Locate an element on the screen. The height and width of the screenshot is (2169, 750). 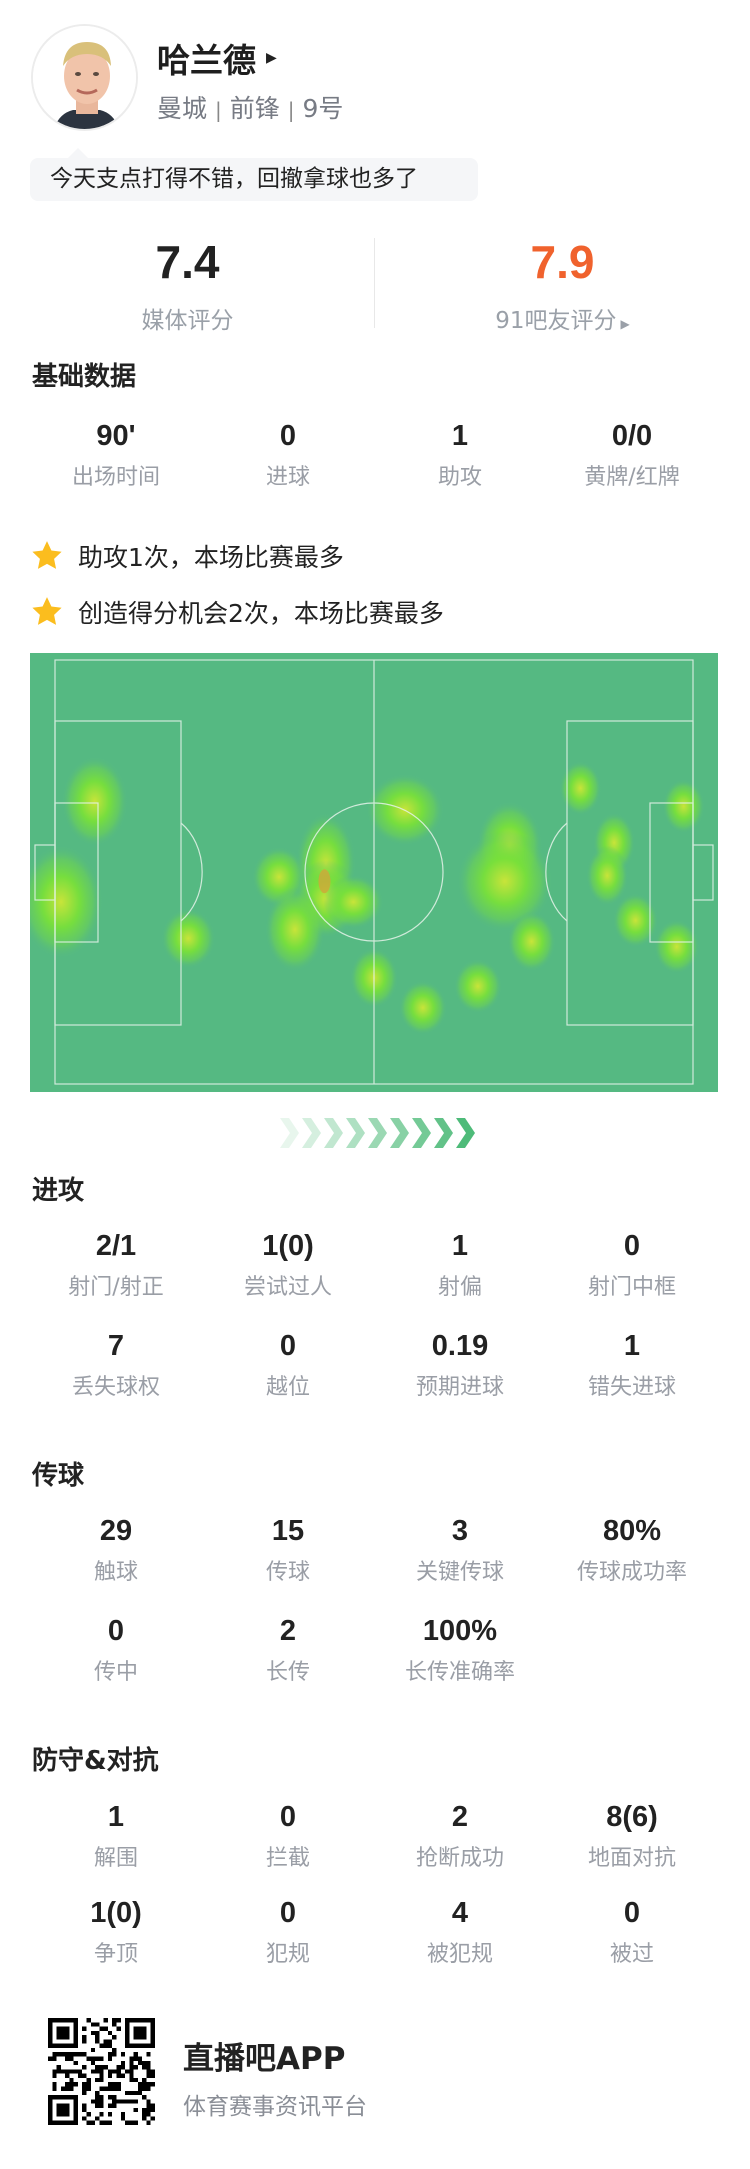
stat-label: 射偏 is located at coordinates (459, 1287).